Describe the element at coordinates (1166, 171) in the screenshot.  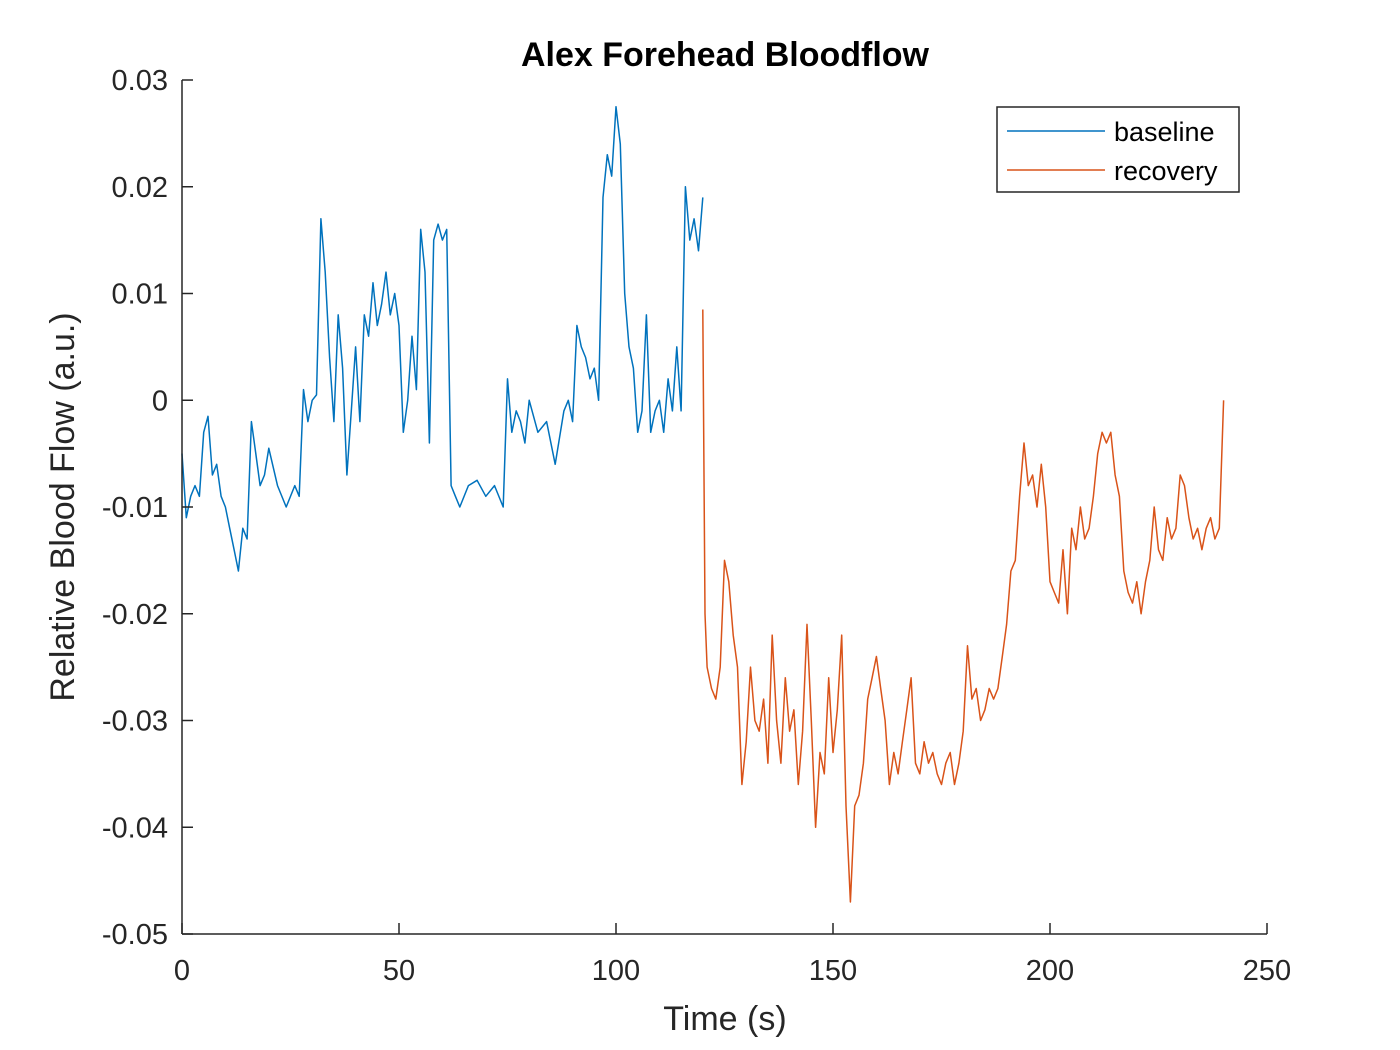
I see `legend-label-recovery: recovery` at that location.